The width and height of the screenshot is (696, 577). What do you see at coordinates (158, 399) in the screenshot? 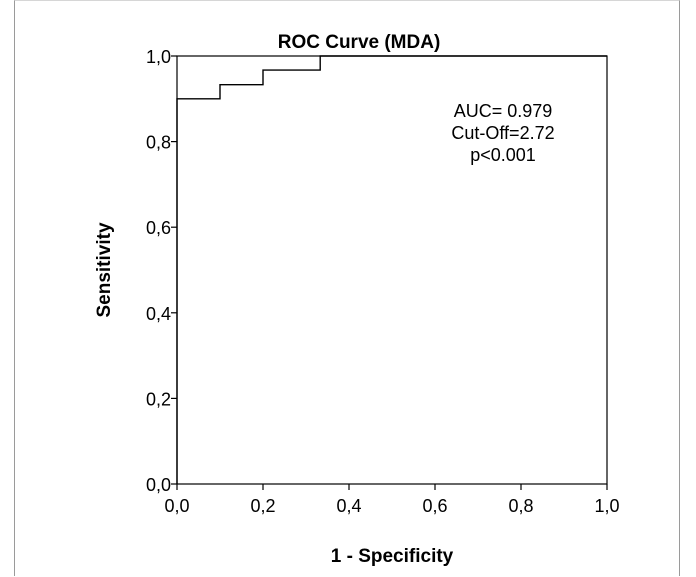
I see `y-tick-label: 0,2` at bounding box center [158, 399].